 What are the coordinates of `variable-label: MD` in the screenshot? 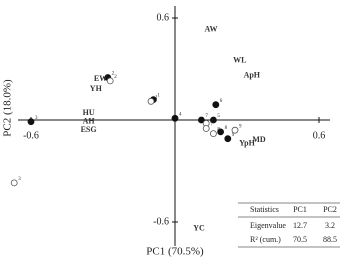 It's located at (259, 139).